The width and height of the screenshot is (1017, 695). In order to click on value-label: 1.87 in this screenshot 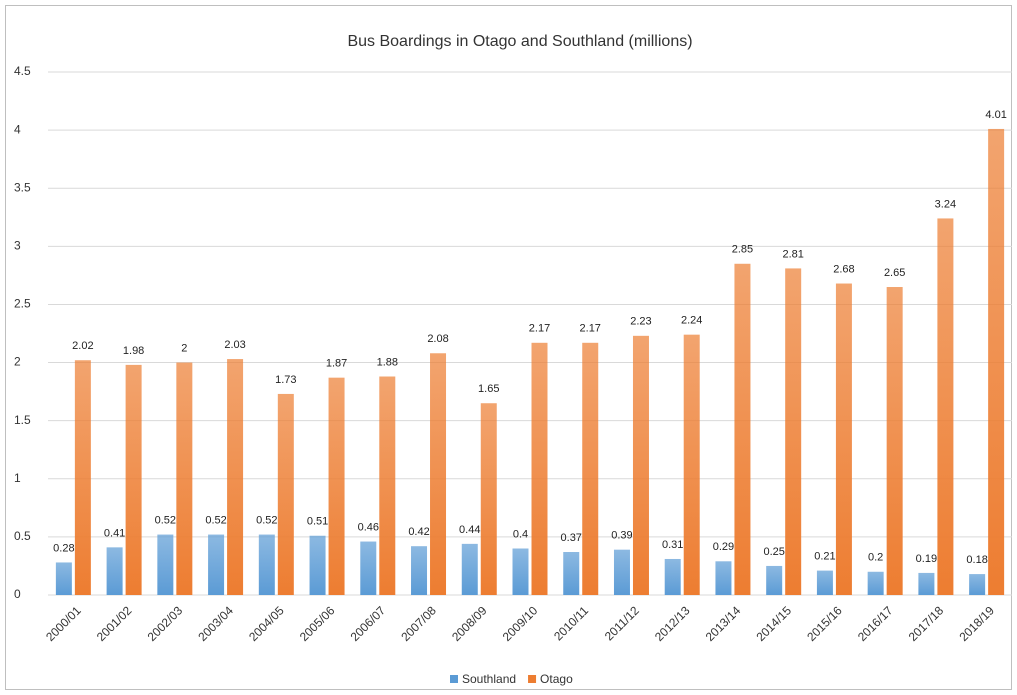, I will do `click(336, 364)`.